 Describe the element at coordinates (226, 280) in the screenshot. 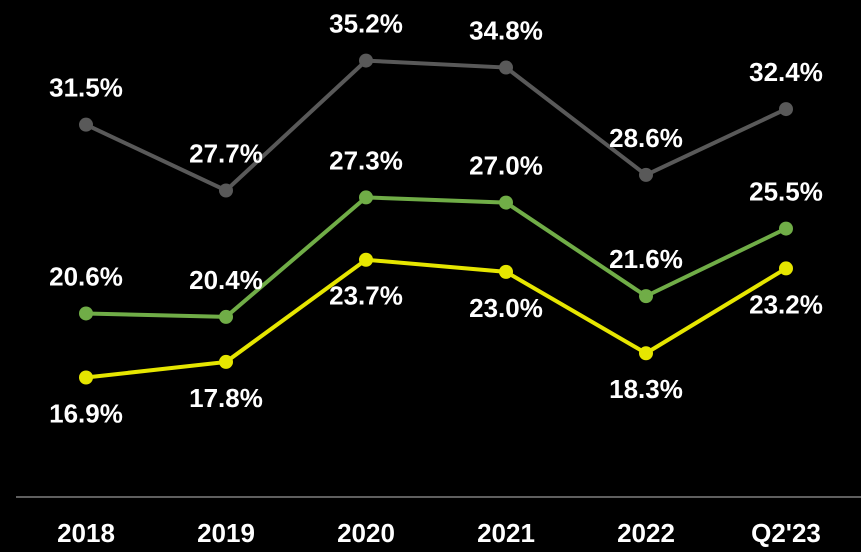

I see `data-label: 20.4%` at that location.